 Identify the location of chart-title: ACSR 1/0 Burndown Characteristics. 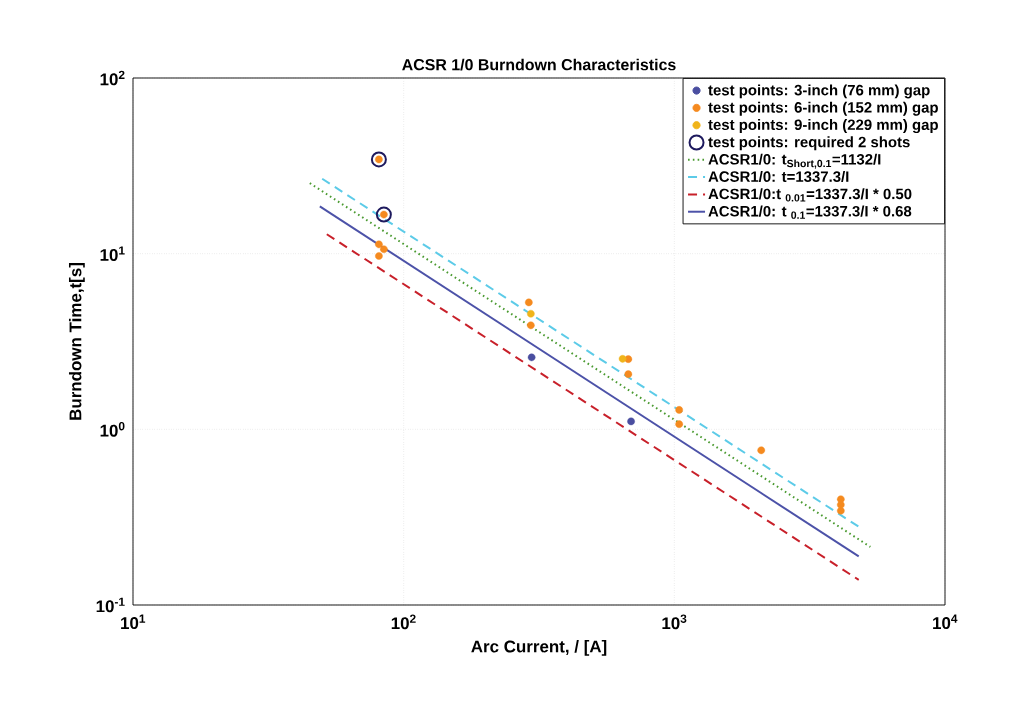
(539, 64).